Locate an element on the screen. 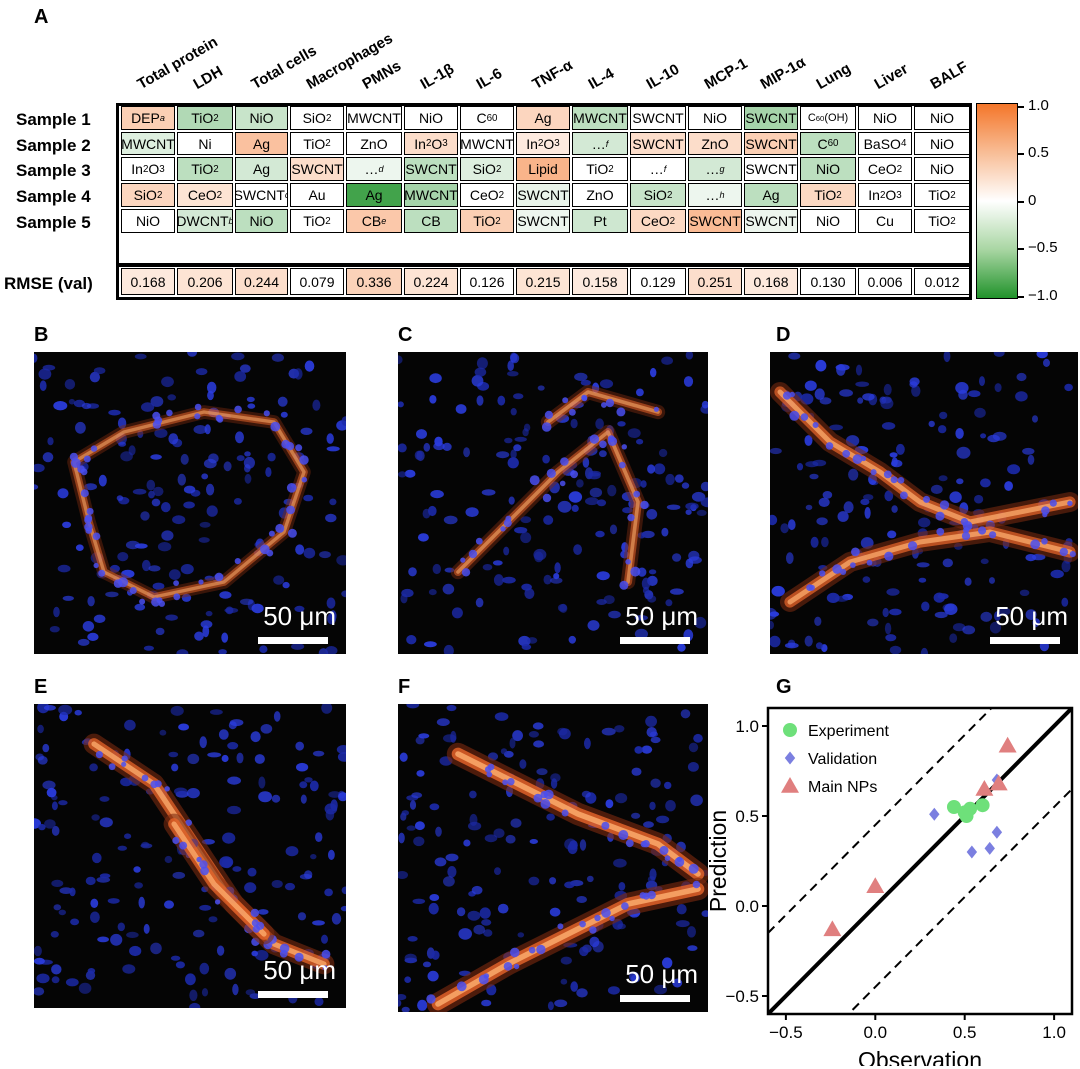 The width and height of the screenshot is (1080, 1069). colorbar-tick is located at coordinates (1021, 202).